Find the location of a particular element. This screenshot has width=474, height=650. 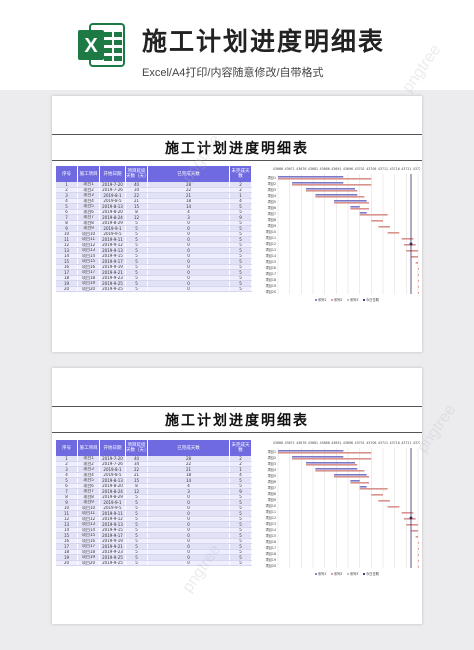

column-header: 开始日期 is located at coordinates (113, 174).